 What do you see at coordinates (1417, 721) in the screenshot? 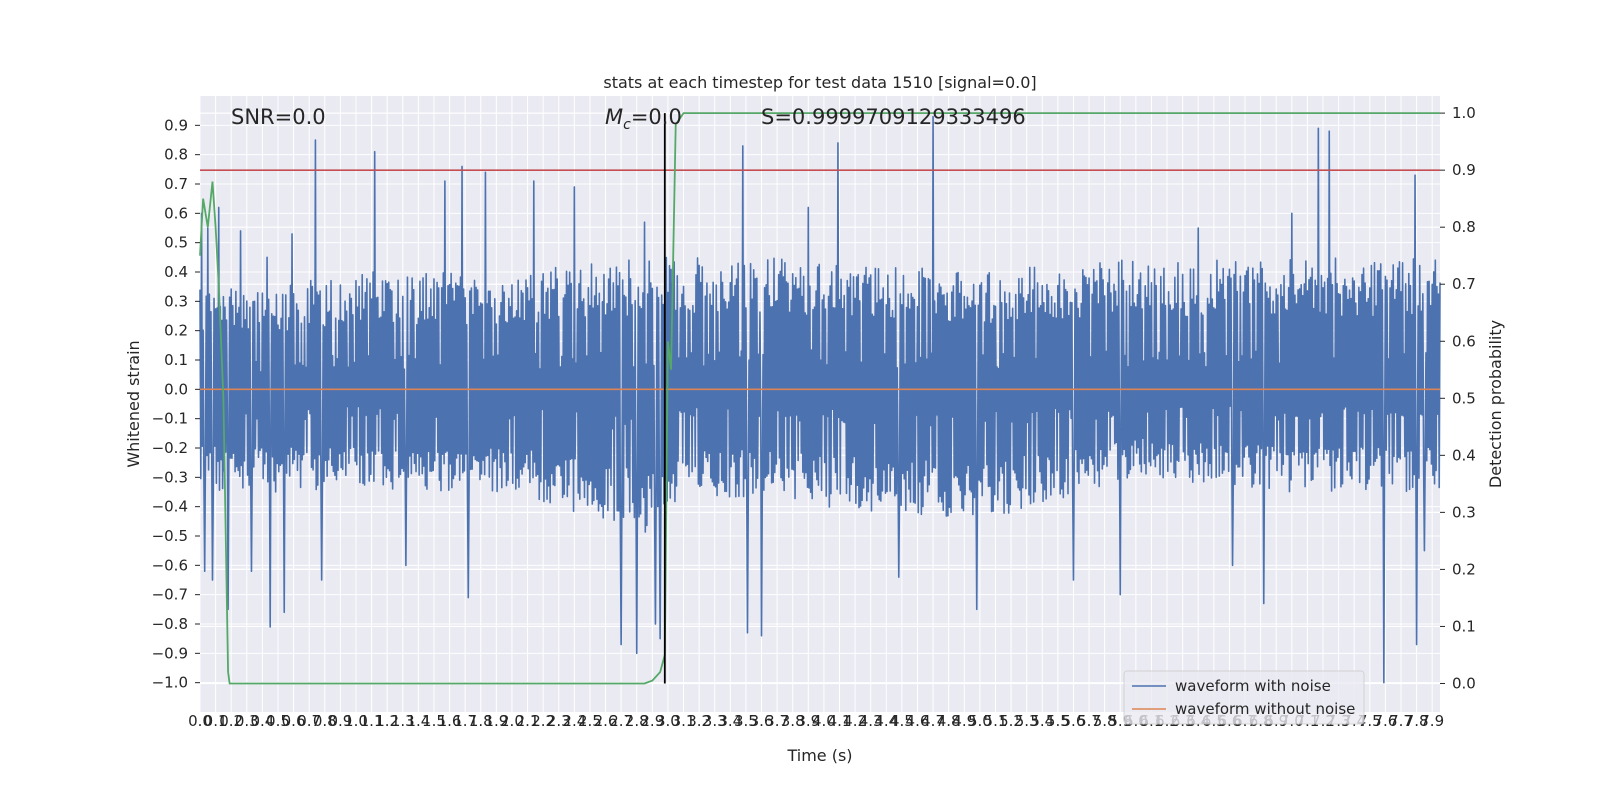
I see `x-tick-label: 7.8` at bounding box center [1417, 721].